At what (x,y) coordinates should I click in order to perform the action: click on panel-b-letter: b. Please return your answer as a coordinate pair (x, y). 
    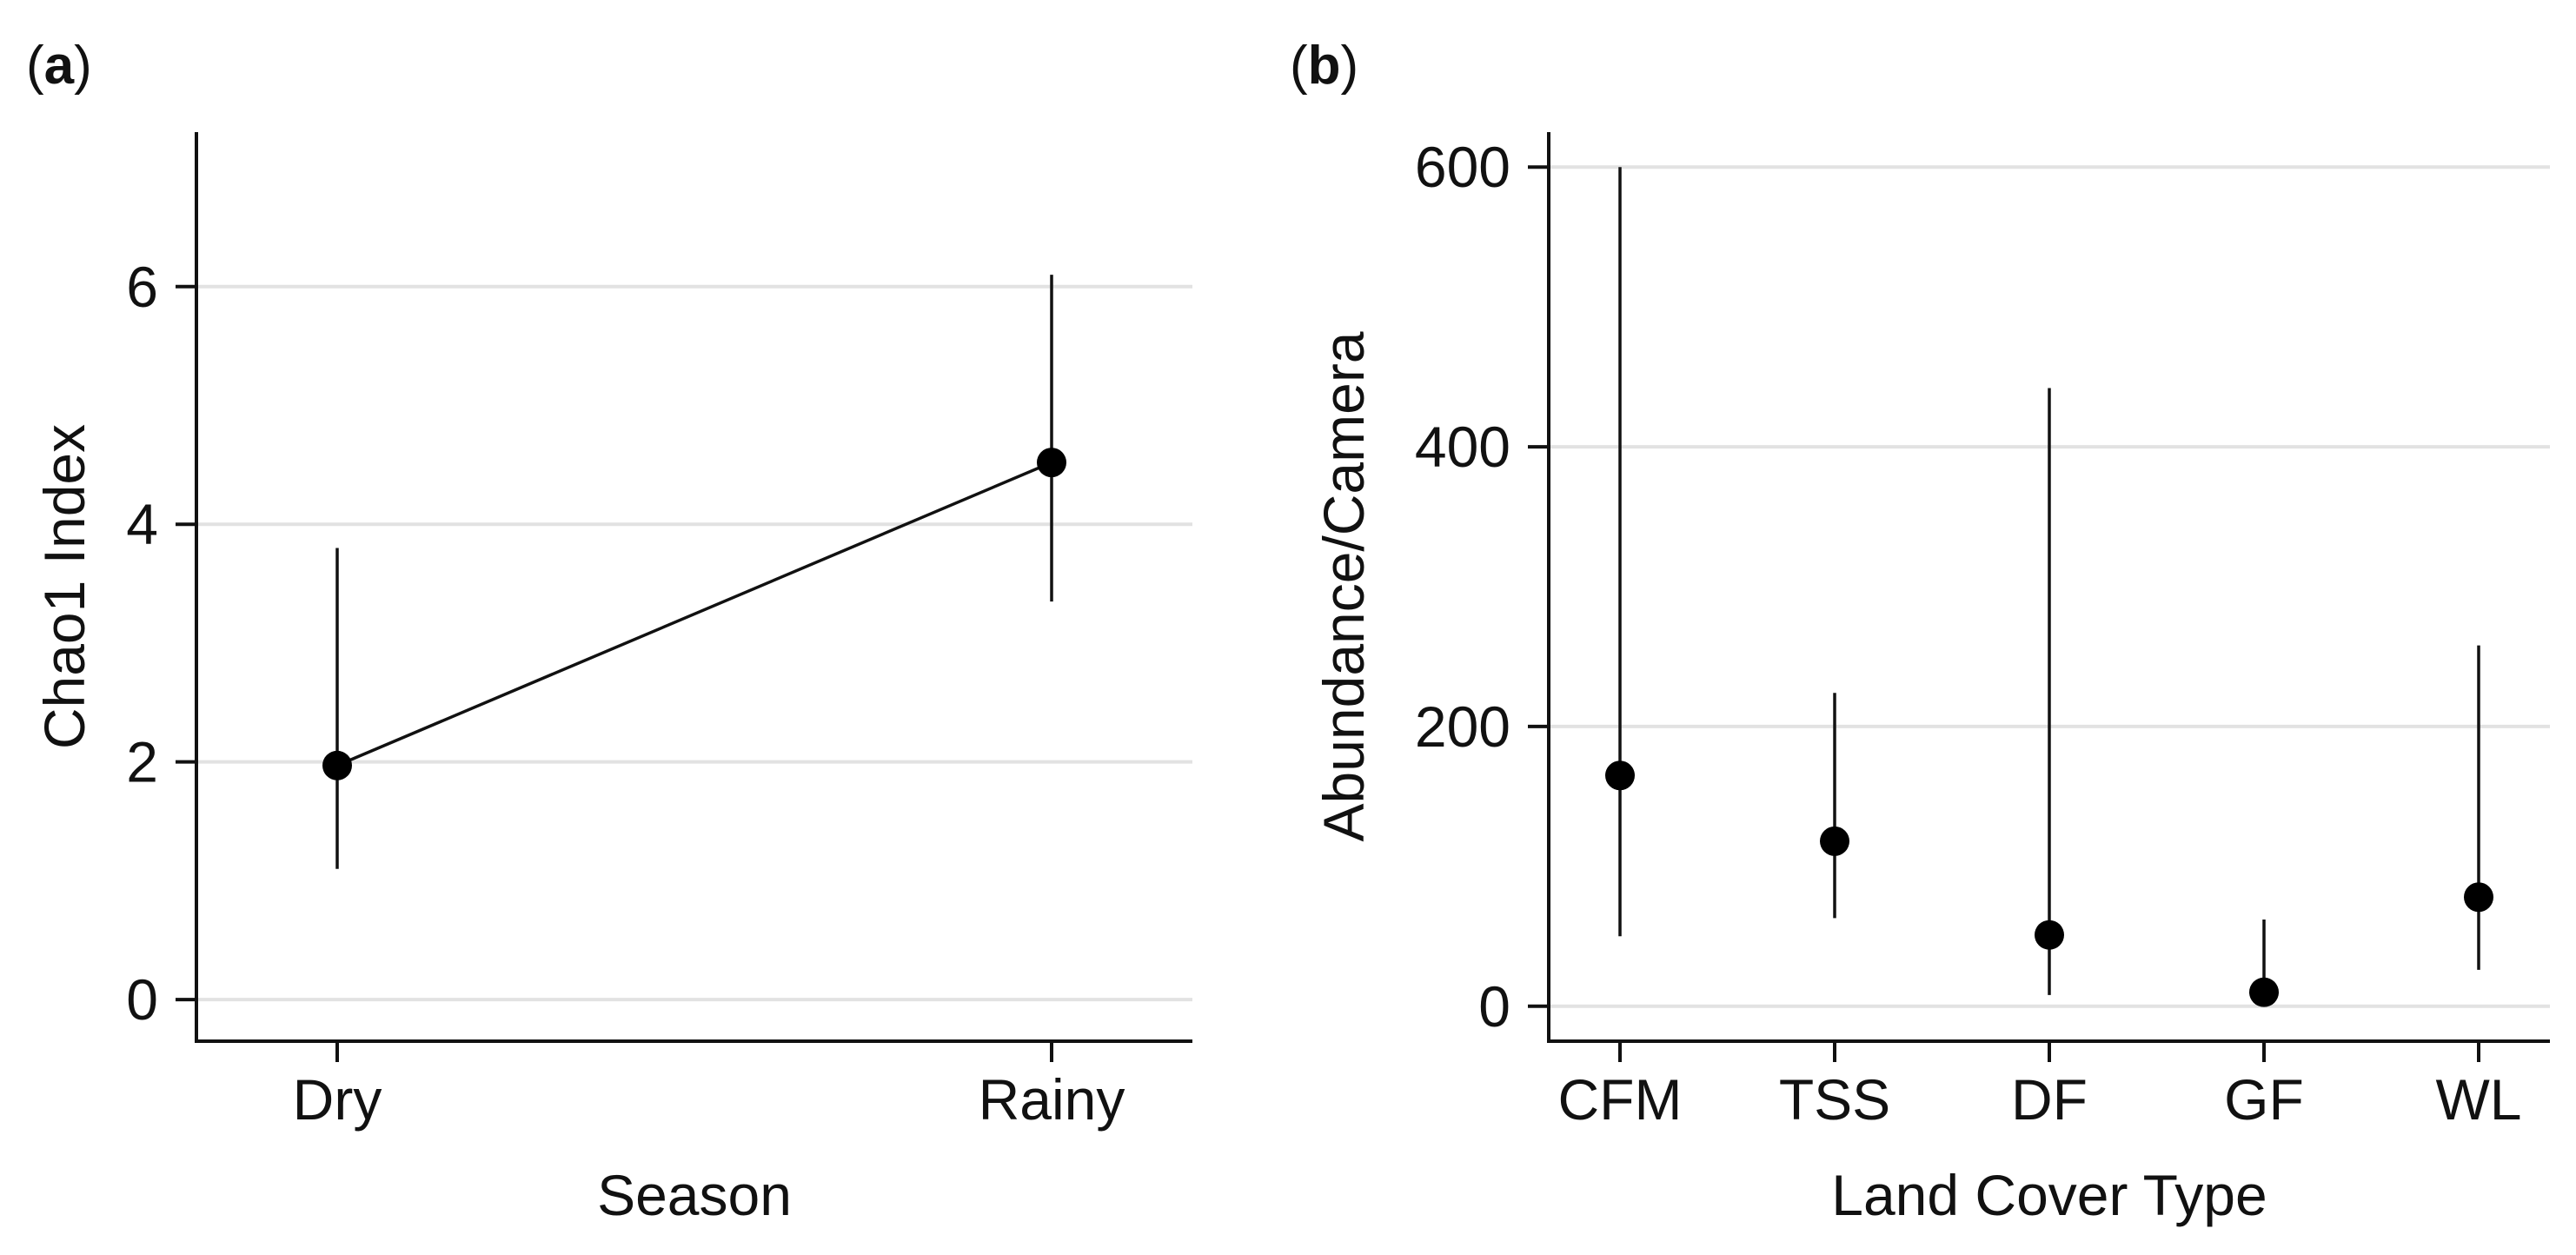
    Looking at the image, I should click on (1324, 66).